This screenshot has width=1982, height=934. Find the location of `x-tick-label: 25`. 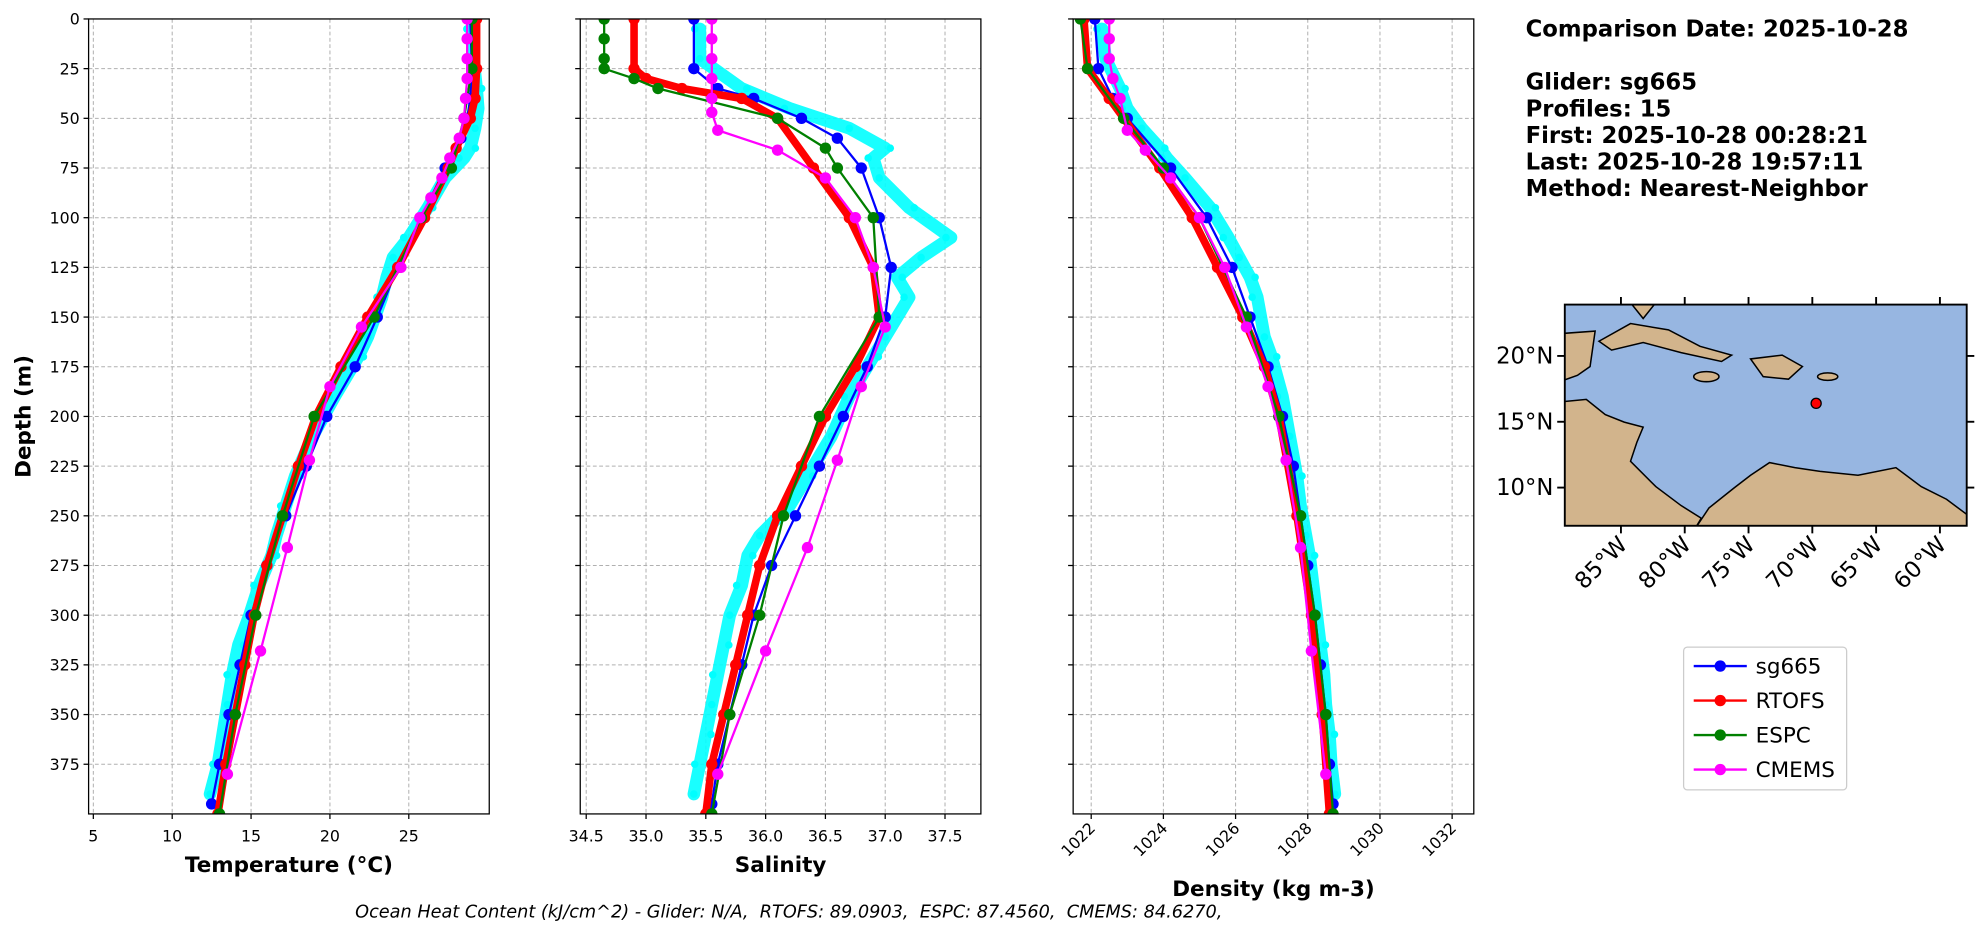

x-tick-label: 25 is located at coordinates (409, 836).